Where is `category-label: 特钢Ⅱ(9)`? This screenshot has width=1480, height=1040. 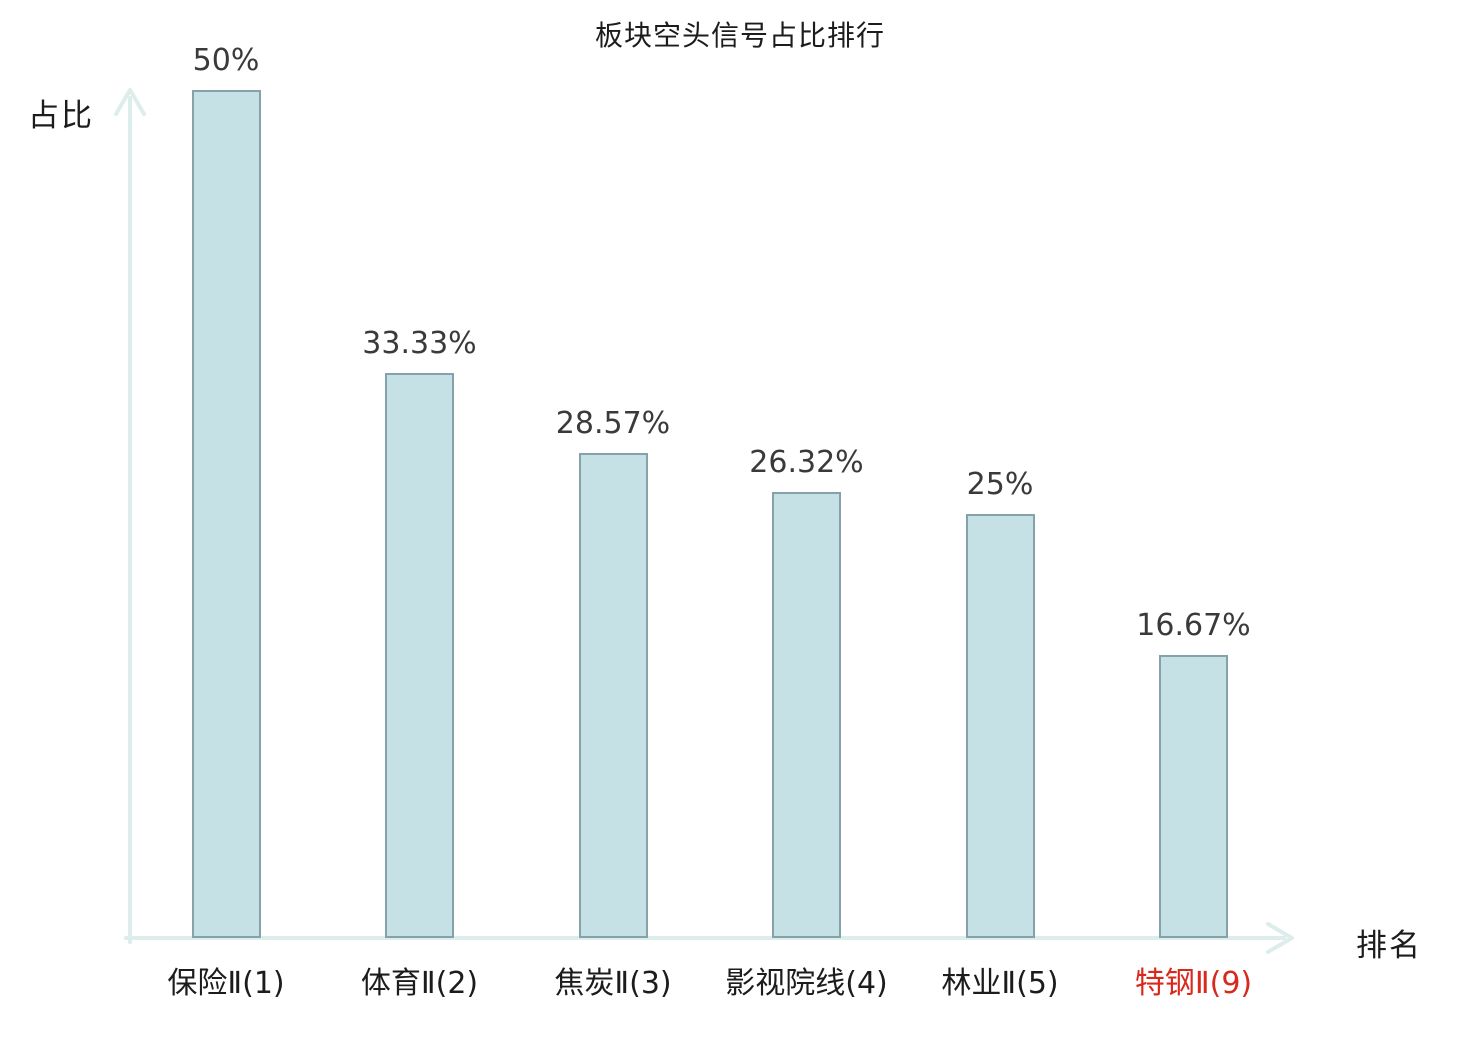
category-label: 特钢Ⅱ(9) is located at coordinates (1193, 983).